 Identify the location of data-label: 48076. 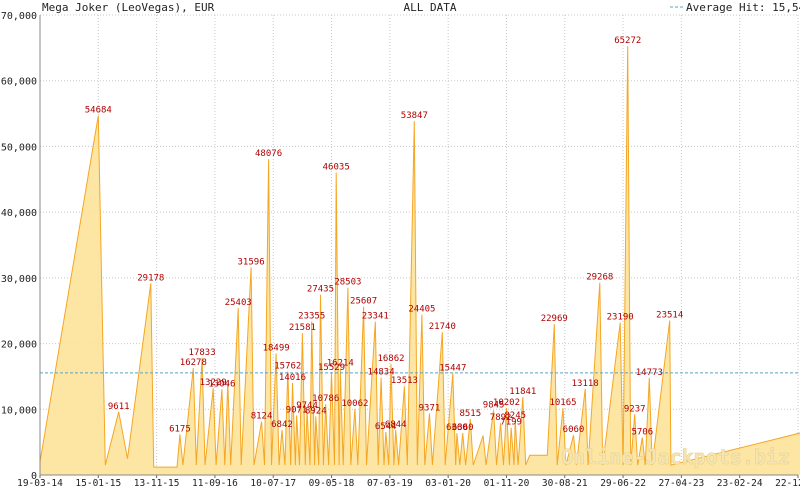
(268, 154).